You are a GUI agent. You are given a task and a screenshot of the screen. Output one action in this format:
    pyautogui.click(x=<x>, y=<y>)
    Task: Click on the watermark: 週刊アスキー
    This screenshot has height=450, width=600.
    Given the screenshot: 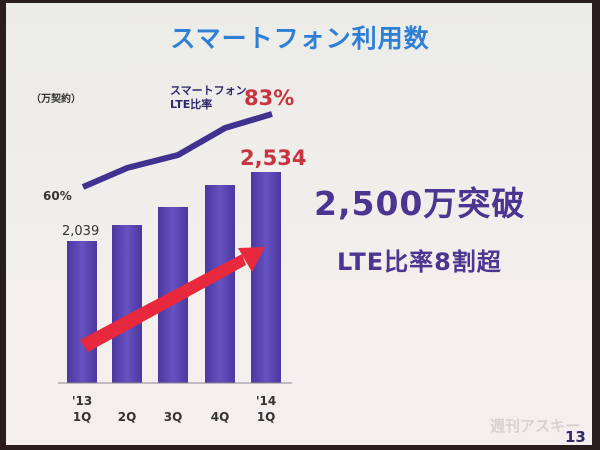 What is the action you would take?
    pyautogui.click(x=535, y=426)
    